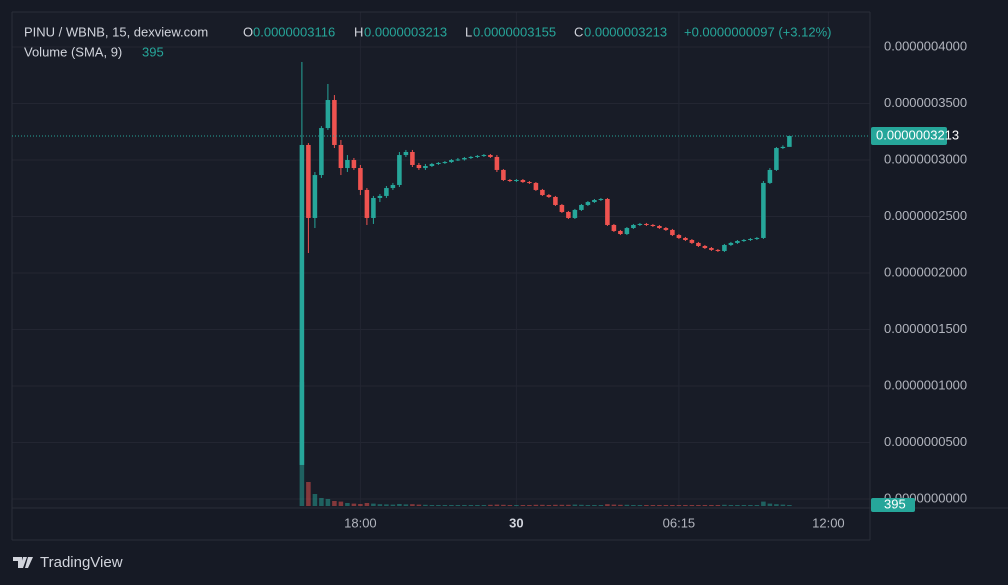 This screenshot has height=585, width=1008. Describe the element at coordinates (294, 31) in the screenshot. I see `legend-value: 0.0000003116` at that location.